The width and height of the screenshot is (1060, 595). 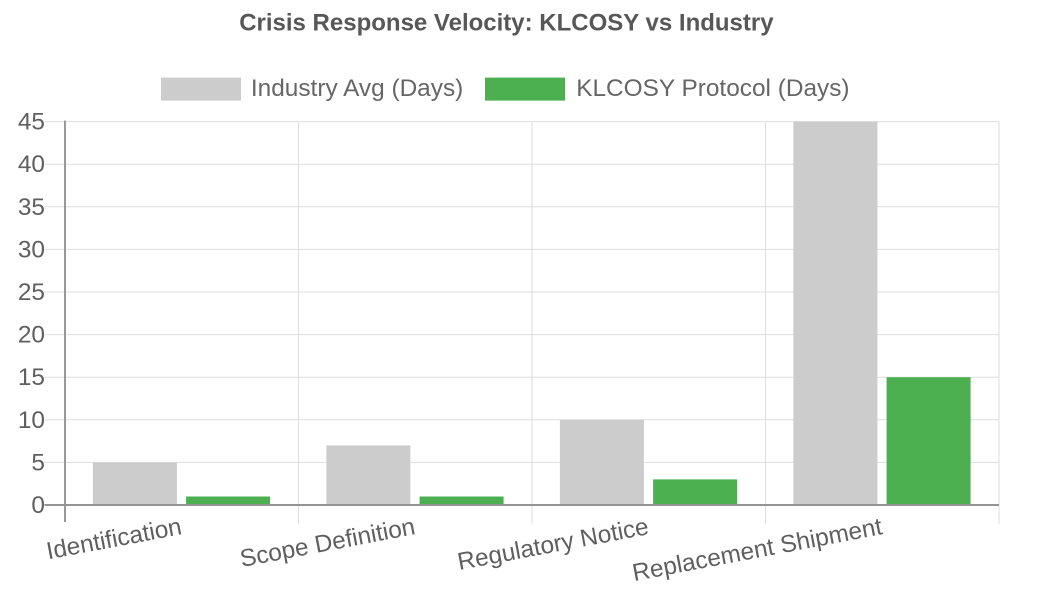 What do you see at coordinates (31, 335) in the screenshot?
I see `svg-text: 20` at bounding box center [31, 335].